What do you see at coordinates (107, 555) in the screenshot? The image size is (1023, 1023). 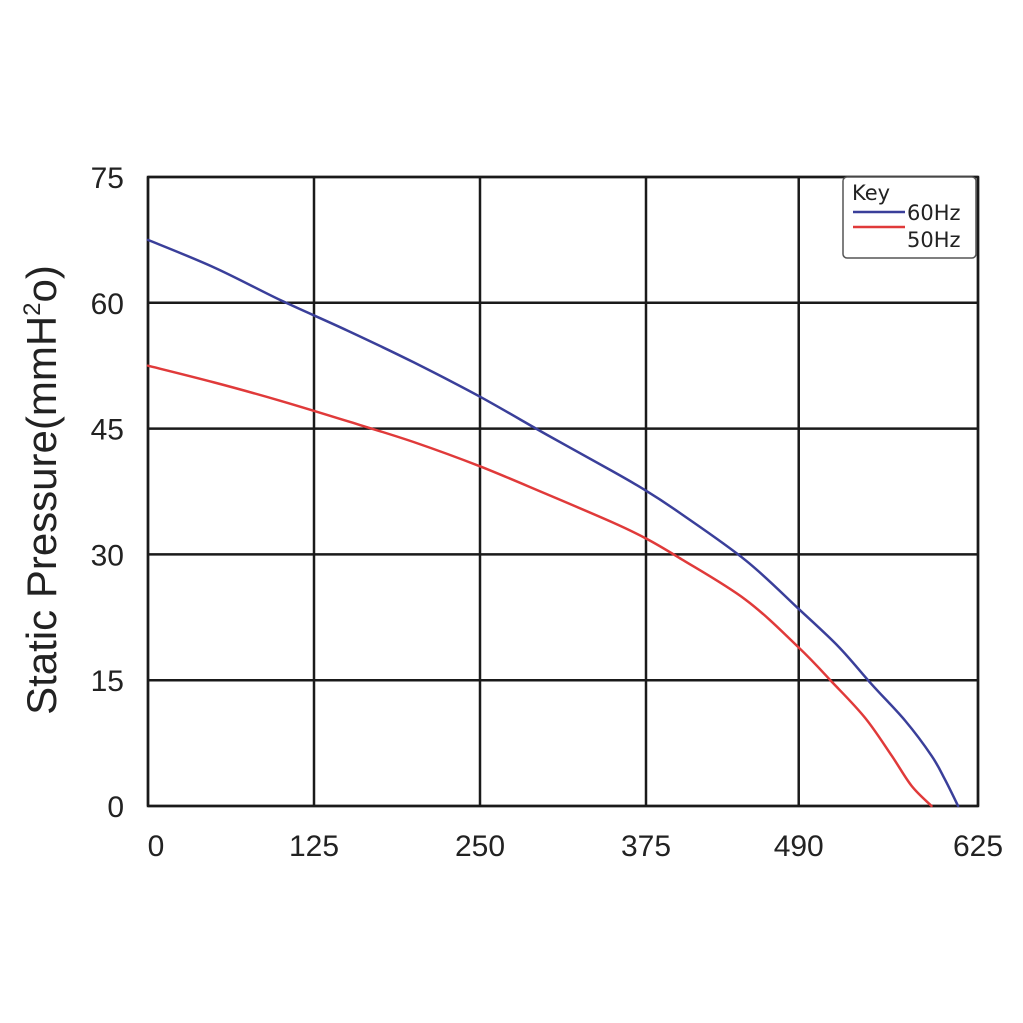 I see `y-tick-label: 30` at bounding box center [107, 555].